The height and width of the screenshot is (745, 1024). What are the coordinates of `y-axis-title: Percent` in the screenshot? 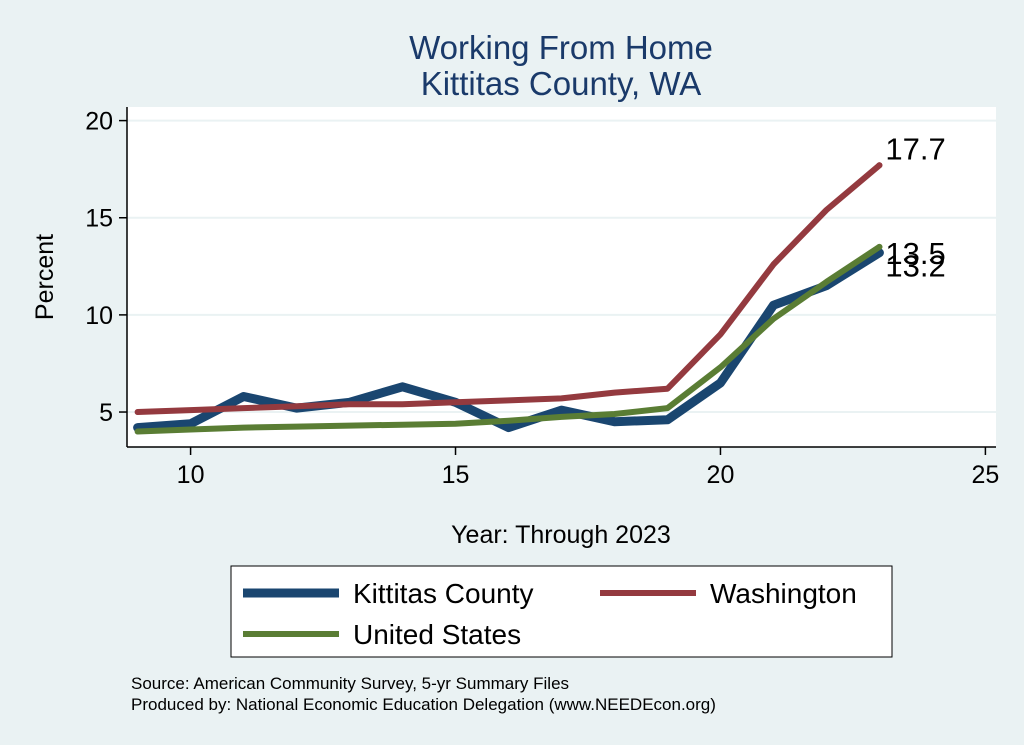 It's located at (45, 277).